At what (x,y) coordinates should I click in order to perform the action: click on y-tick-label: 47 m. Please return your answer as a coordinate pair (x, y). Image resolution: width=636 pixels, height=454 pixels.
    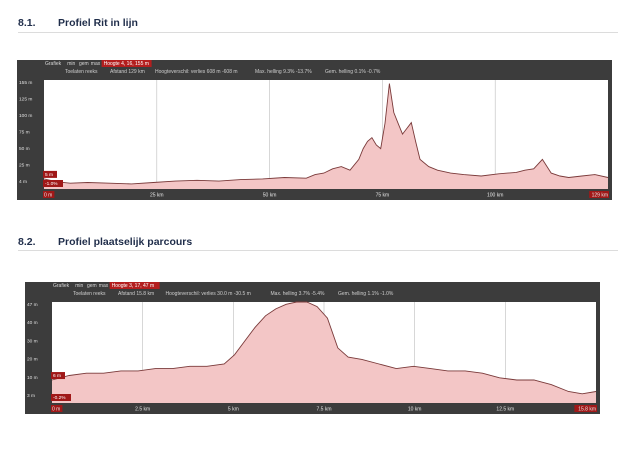
    Looking at the image, I should click on (32, 305).